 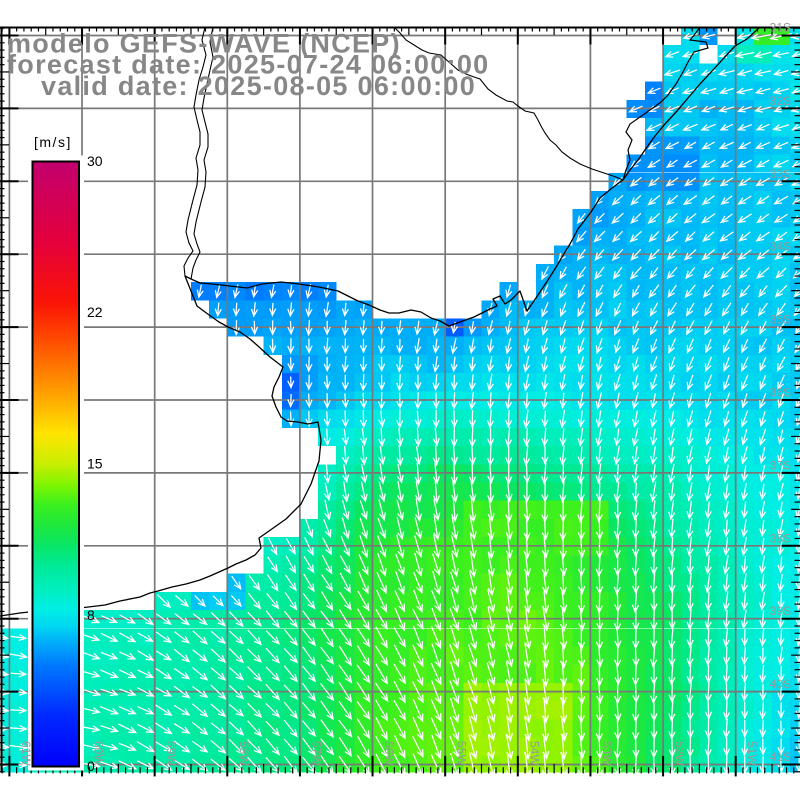 I want to click on svg-text: 38S, so click(x=780, y=538).